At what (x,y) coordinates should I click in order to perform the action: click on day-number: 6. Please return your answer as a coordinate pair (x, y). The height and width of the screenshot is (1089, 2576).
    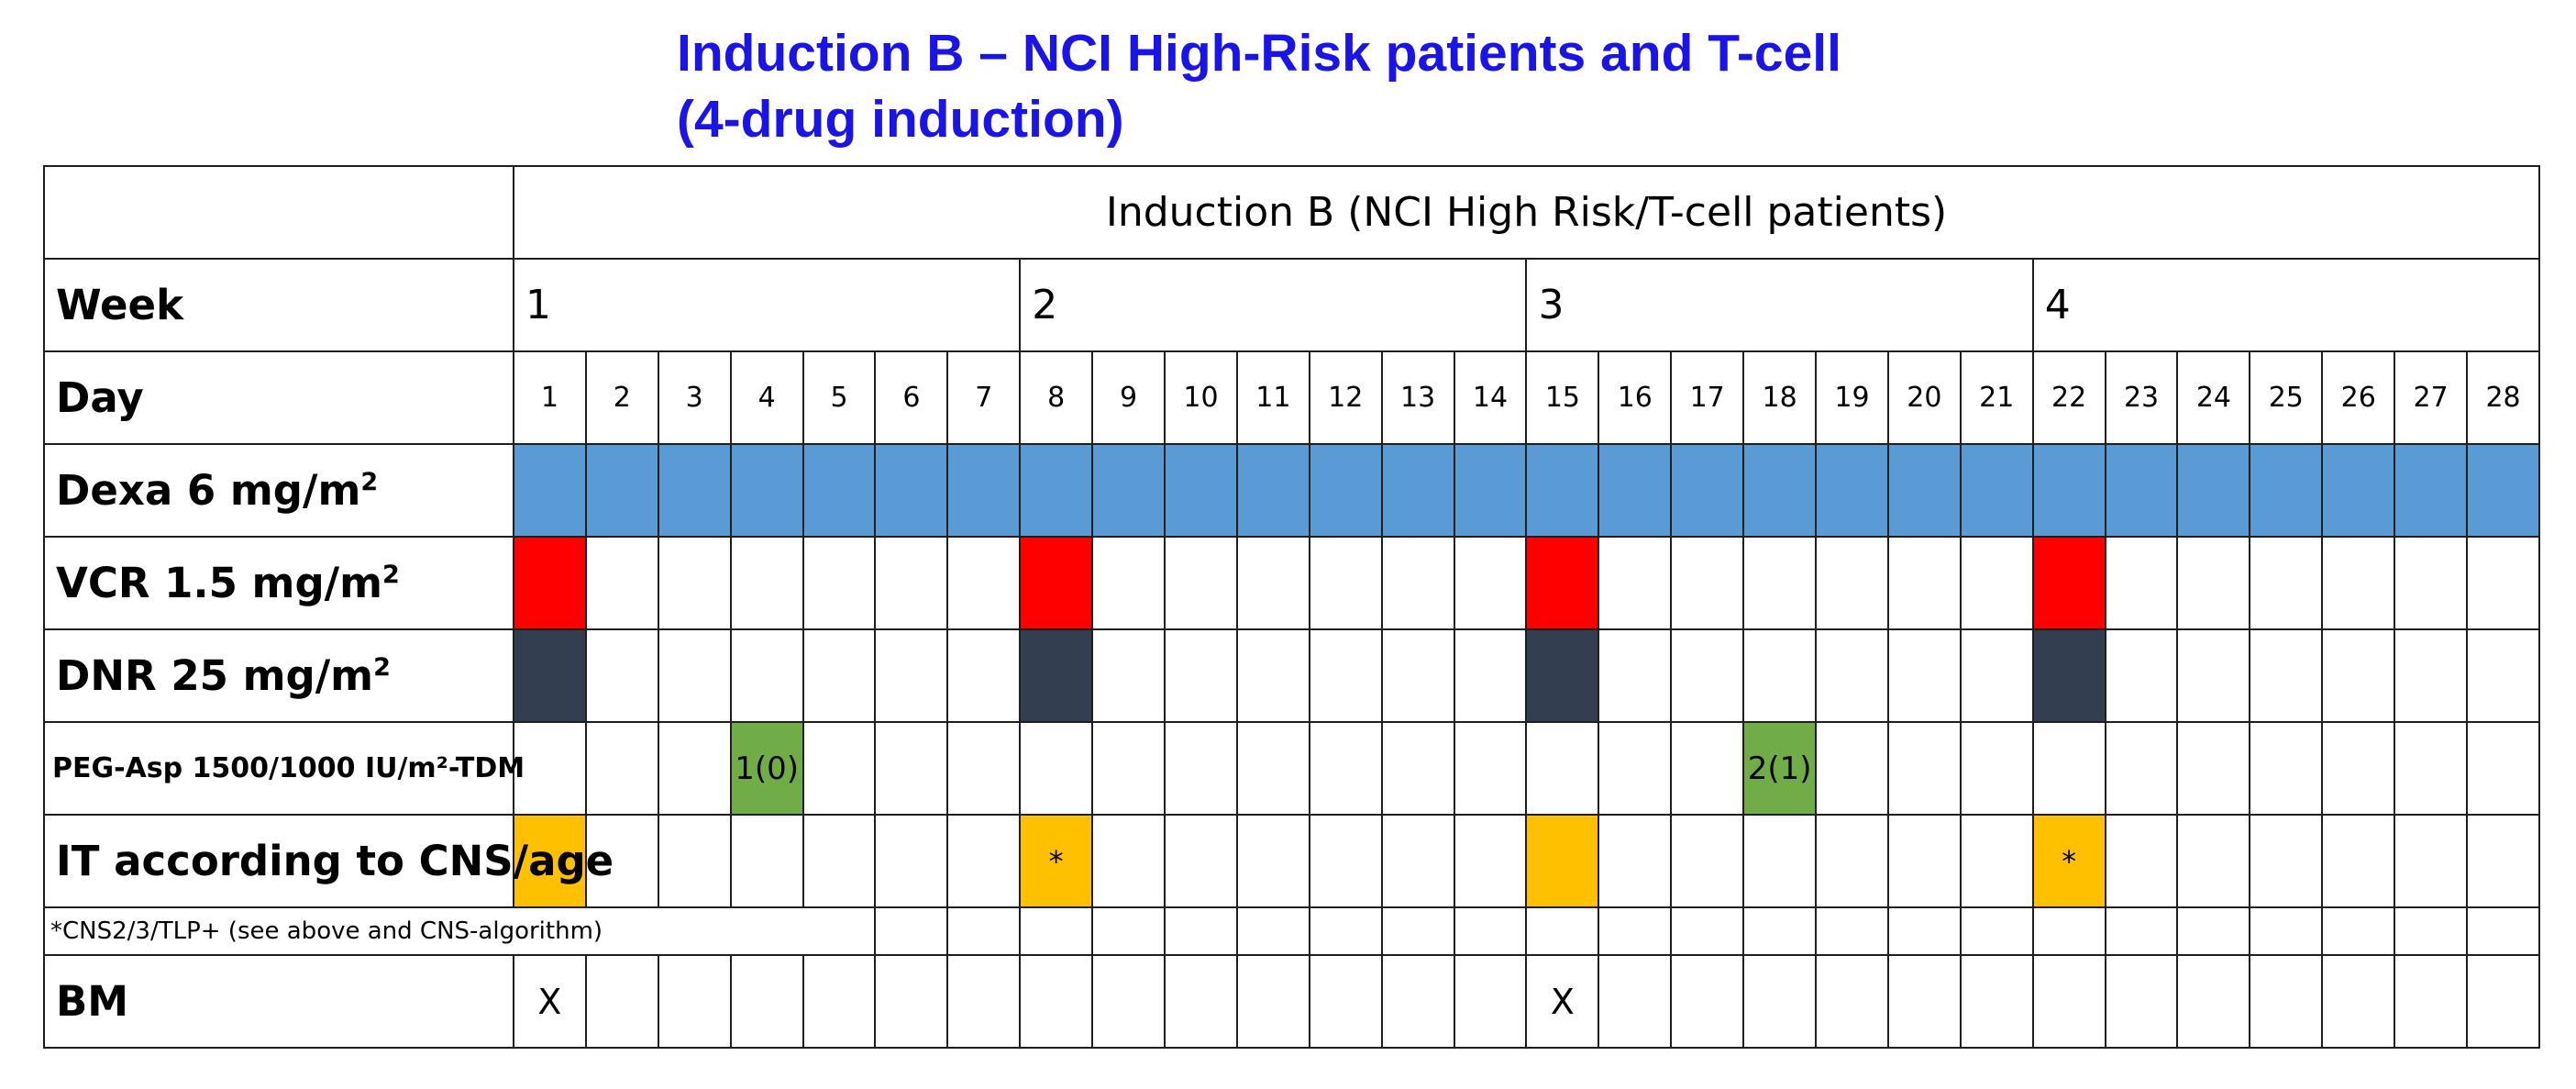
    Looking at the image, I should click on (911, 398).